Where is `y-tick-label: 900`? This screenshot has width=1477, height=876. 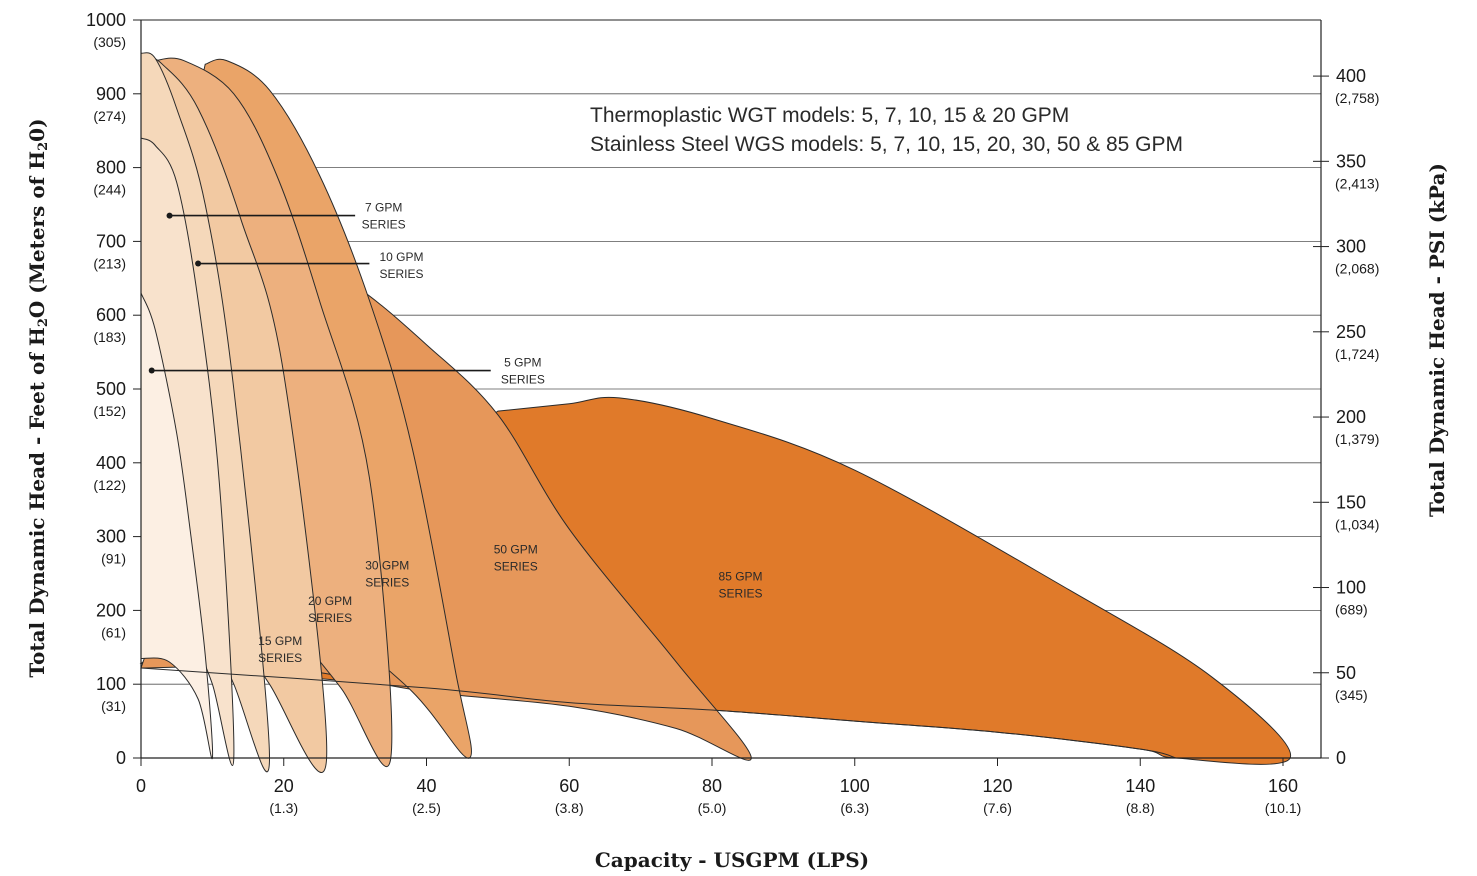
y-tick-label: 900 is located at coordinates (111, 94).